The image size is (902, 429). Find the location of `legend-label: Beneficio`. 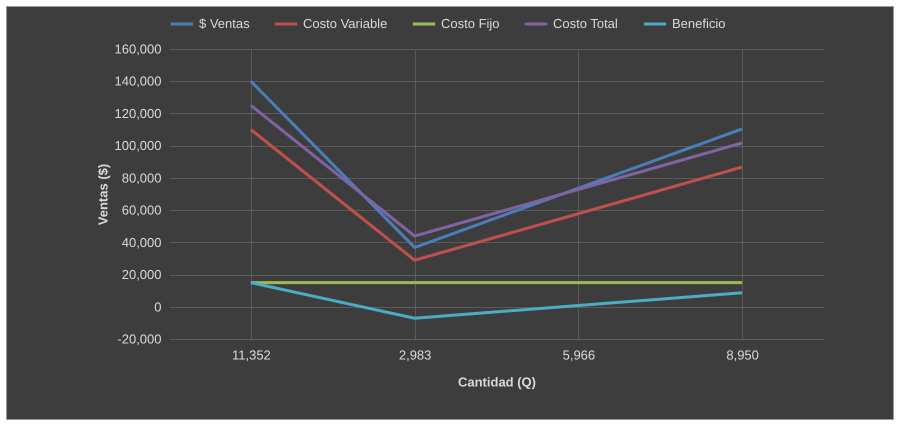

legend-label: Beneficio is located at coordinates (699, 23).